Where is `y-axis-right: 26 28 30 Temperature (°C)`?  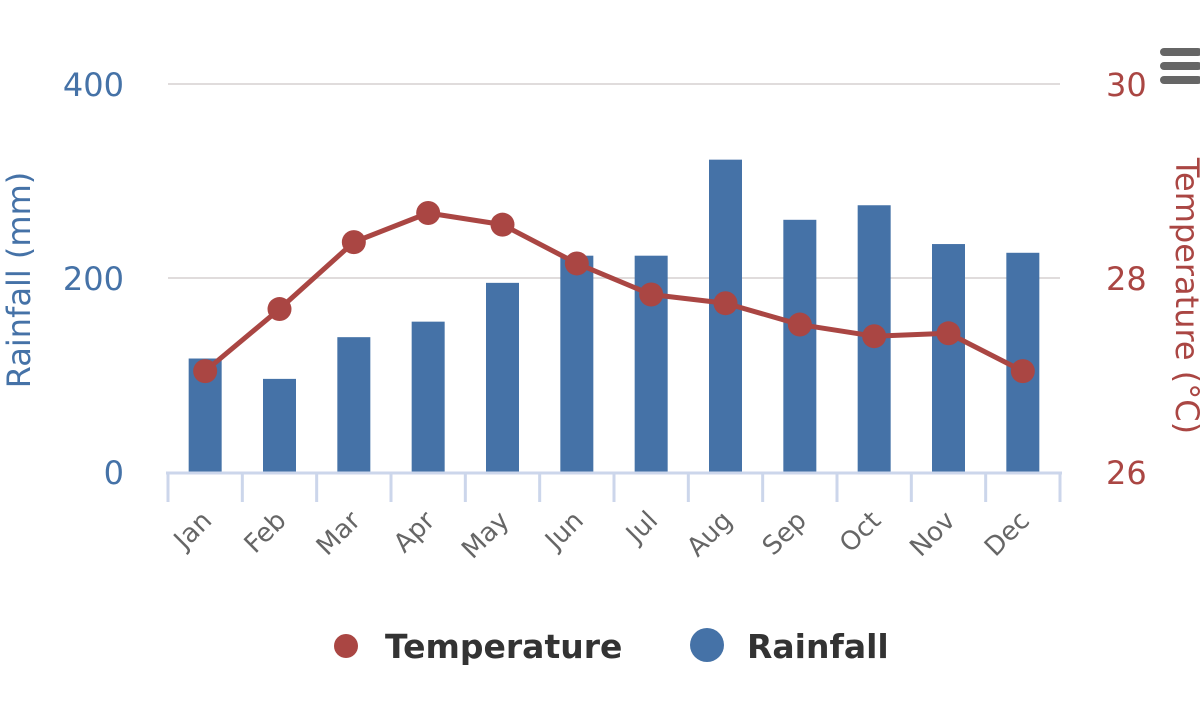 y-axis-right: 26 28 30 Temperature (°C) is located at coordinates (1153, 279).